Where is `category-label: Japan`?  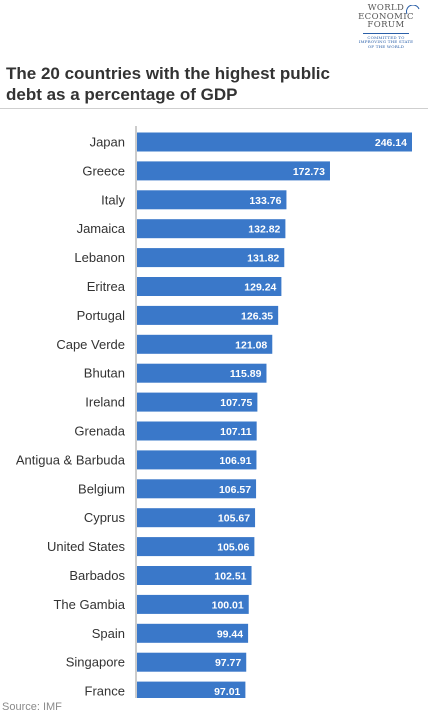
category-label: Japan is located at coordinates (107, 142).